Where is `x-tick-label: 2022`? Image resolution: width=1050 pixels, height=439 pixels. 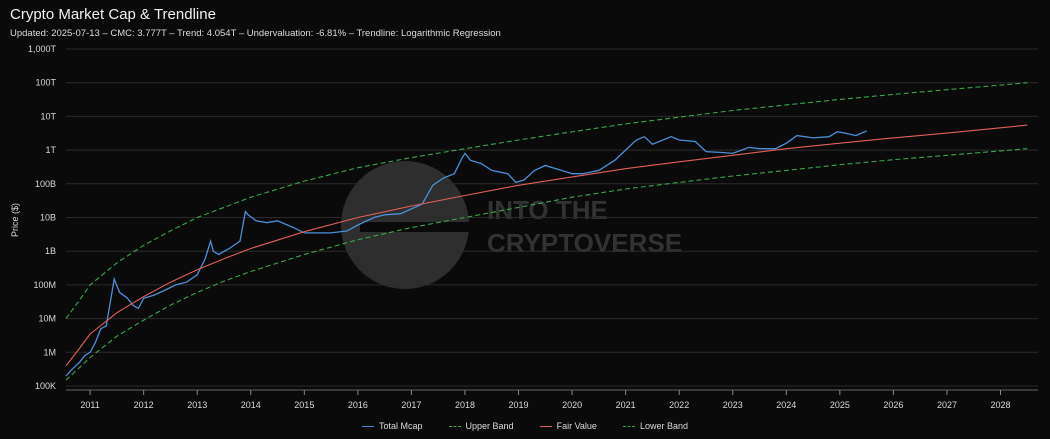 x-tick-label: 2022 is located at coordinates (679, 405).